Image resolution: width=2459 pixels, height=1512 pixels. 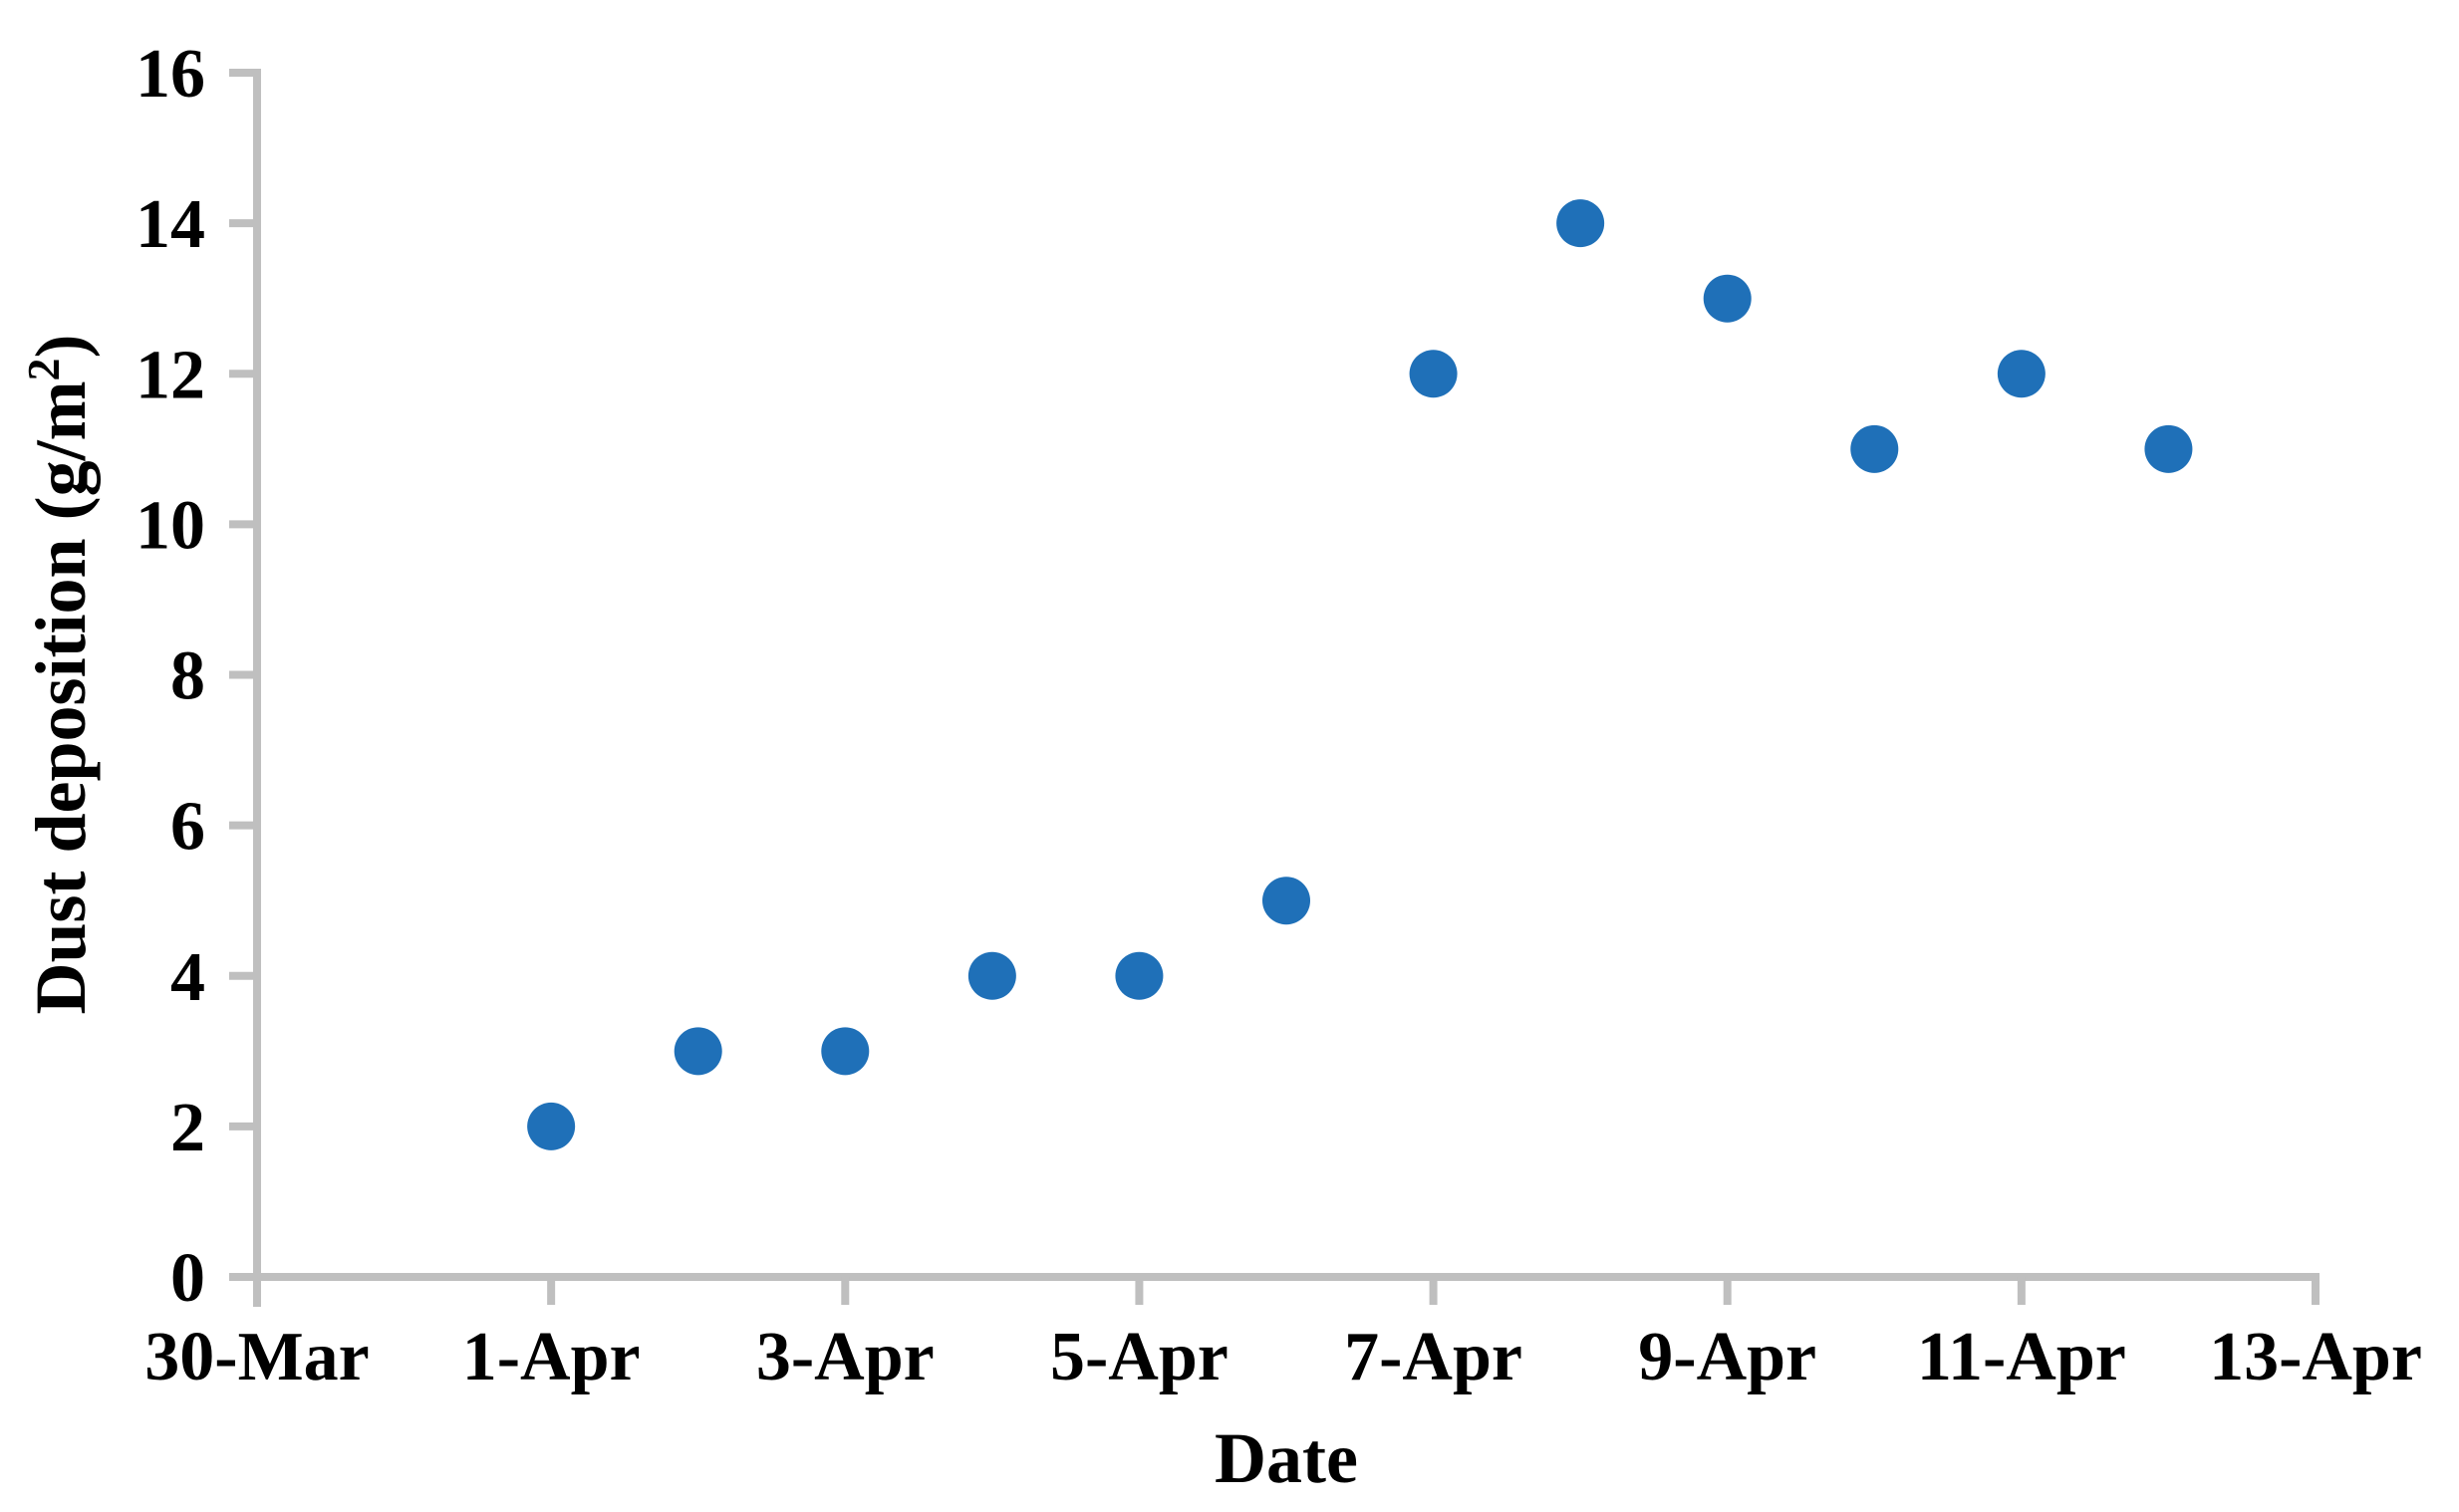 What do you see at coordinates (256, 1357) in the screenshot?
I see `x-tick-label: 30-Mar` at bounding box center [256, 1357].